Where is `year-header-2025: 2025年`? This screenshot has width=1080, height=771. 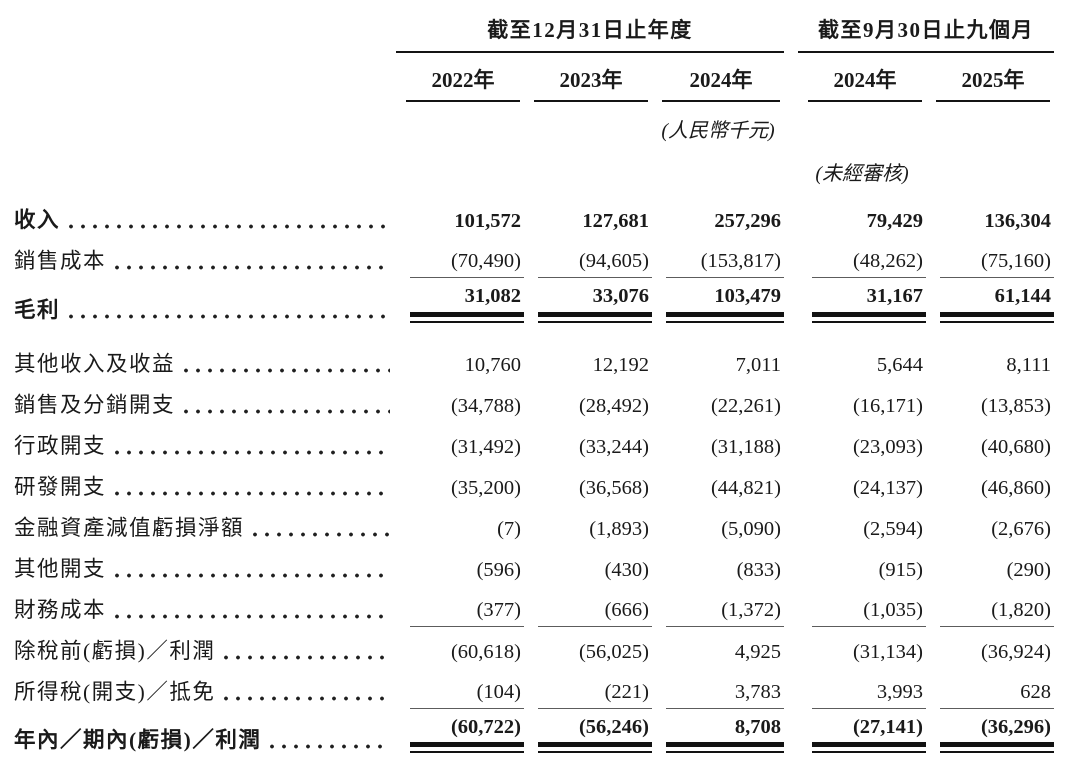 year-header-2025: 2025年 is located at coordinates (993, 77).